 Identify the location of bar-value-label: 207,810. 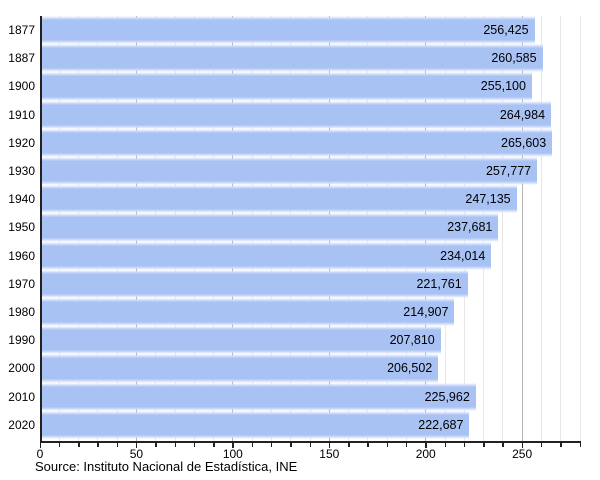
(412, 340).